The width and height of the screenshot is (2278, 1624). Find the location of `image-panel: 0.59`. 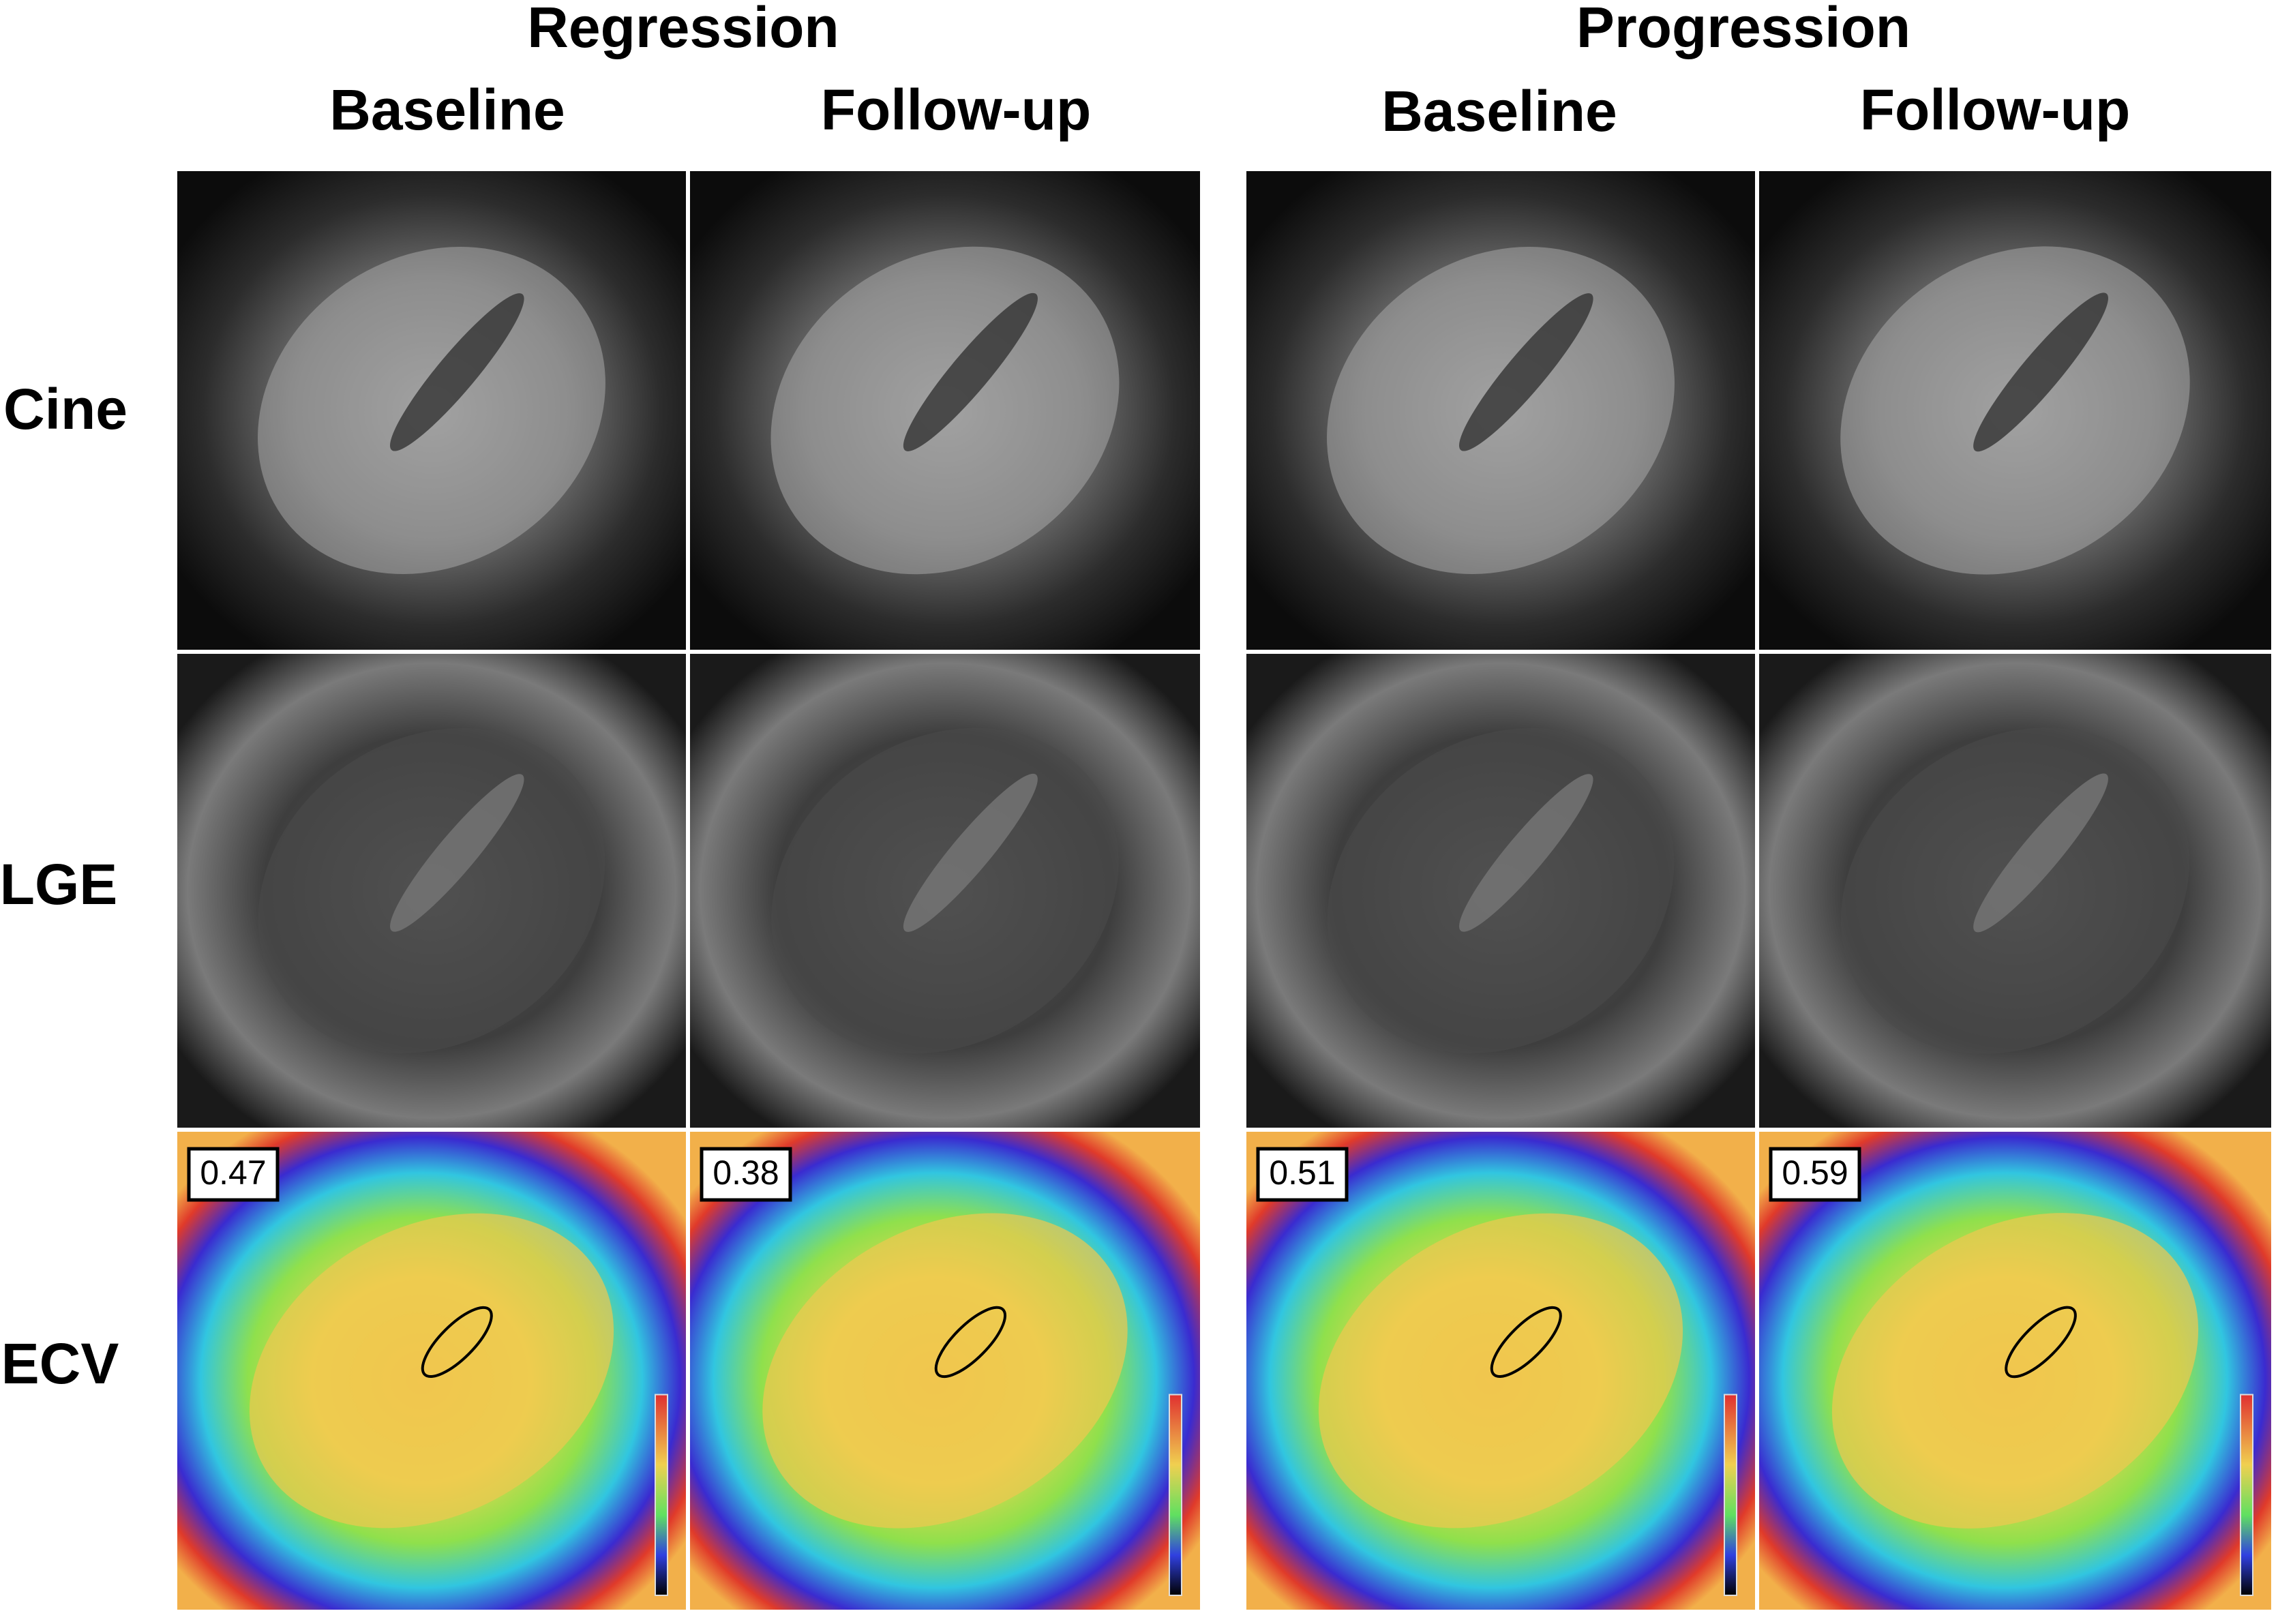

image-panel: 0.59 is located at coordinates (2015, 1371).